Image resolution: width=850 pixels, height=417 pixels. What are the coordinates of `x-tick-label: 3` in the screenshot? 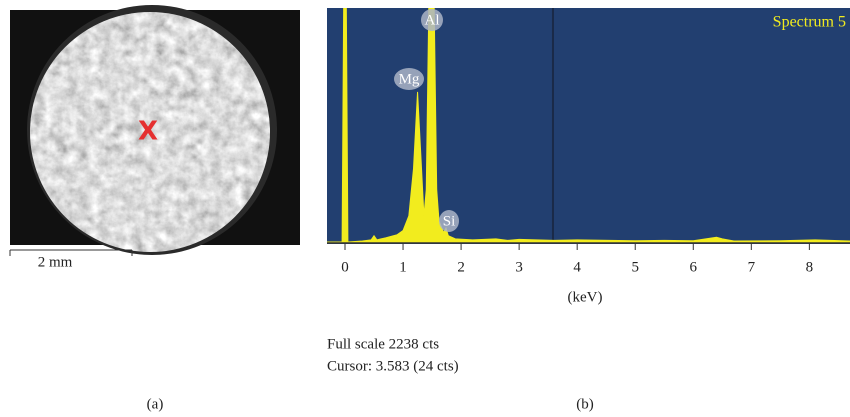 It's located at (519, 267).